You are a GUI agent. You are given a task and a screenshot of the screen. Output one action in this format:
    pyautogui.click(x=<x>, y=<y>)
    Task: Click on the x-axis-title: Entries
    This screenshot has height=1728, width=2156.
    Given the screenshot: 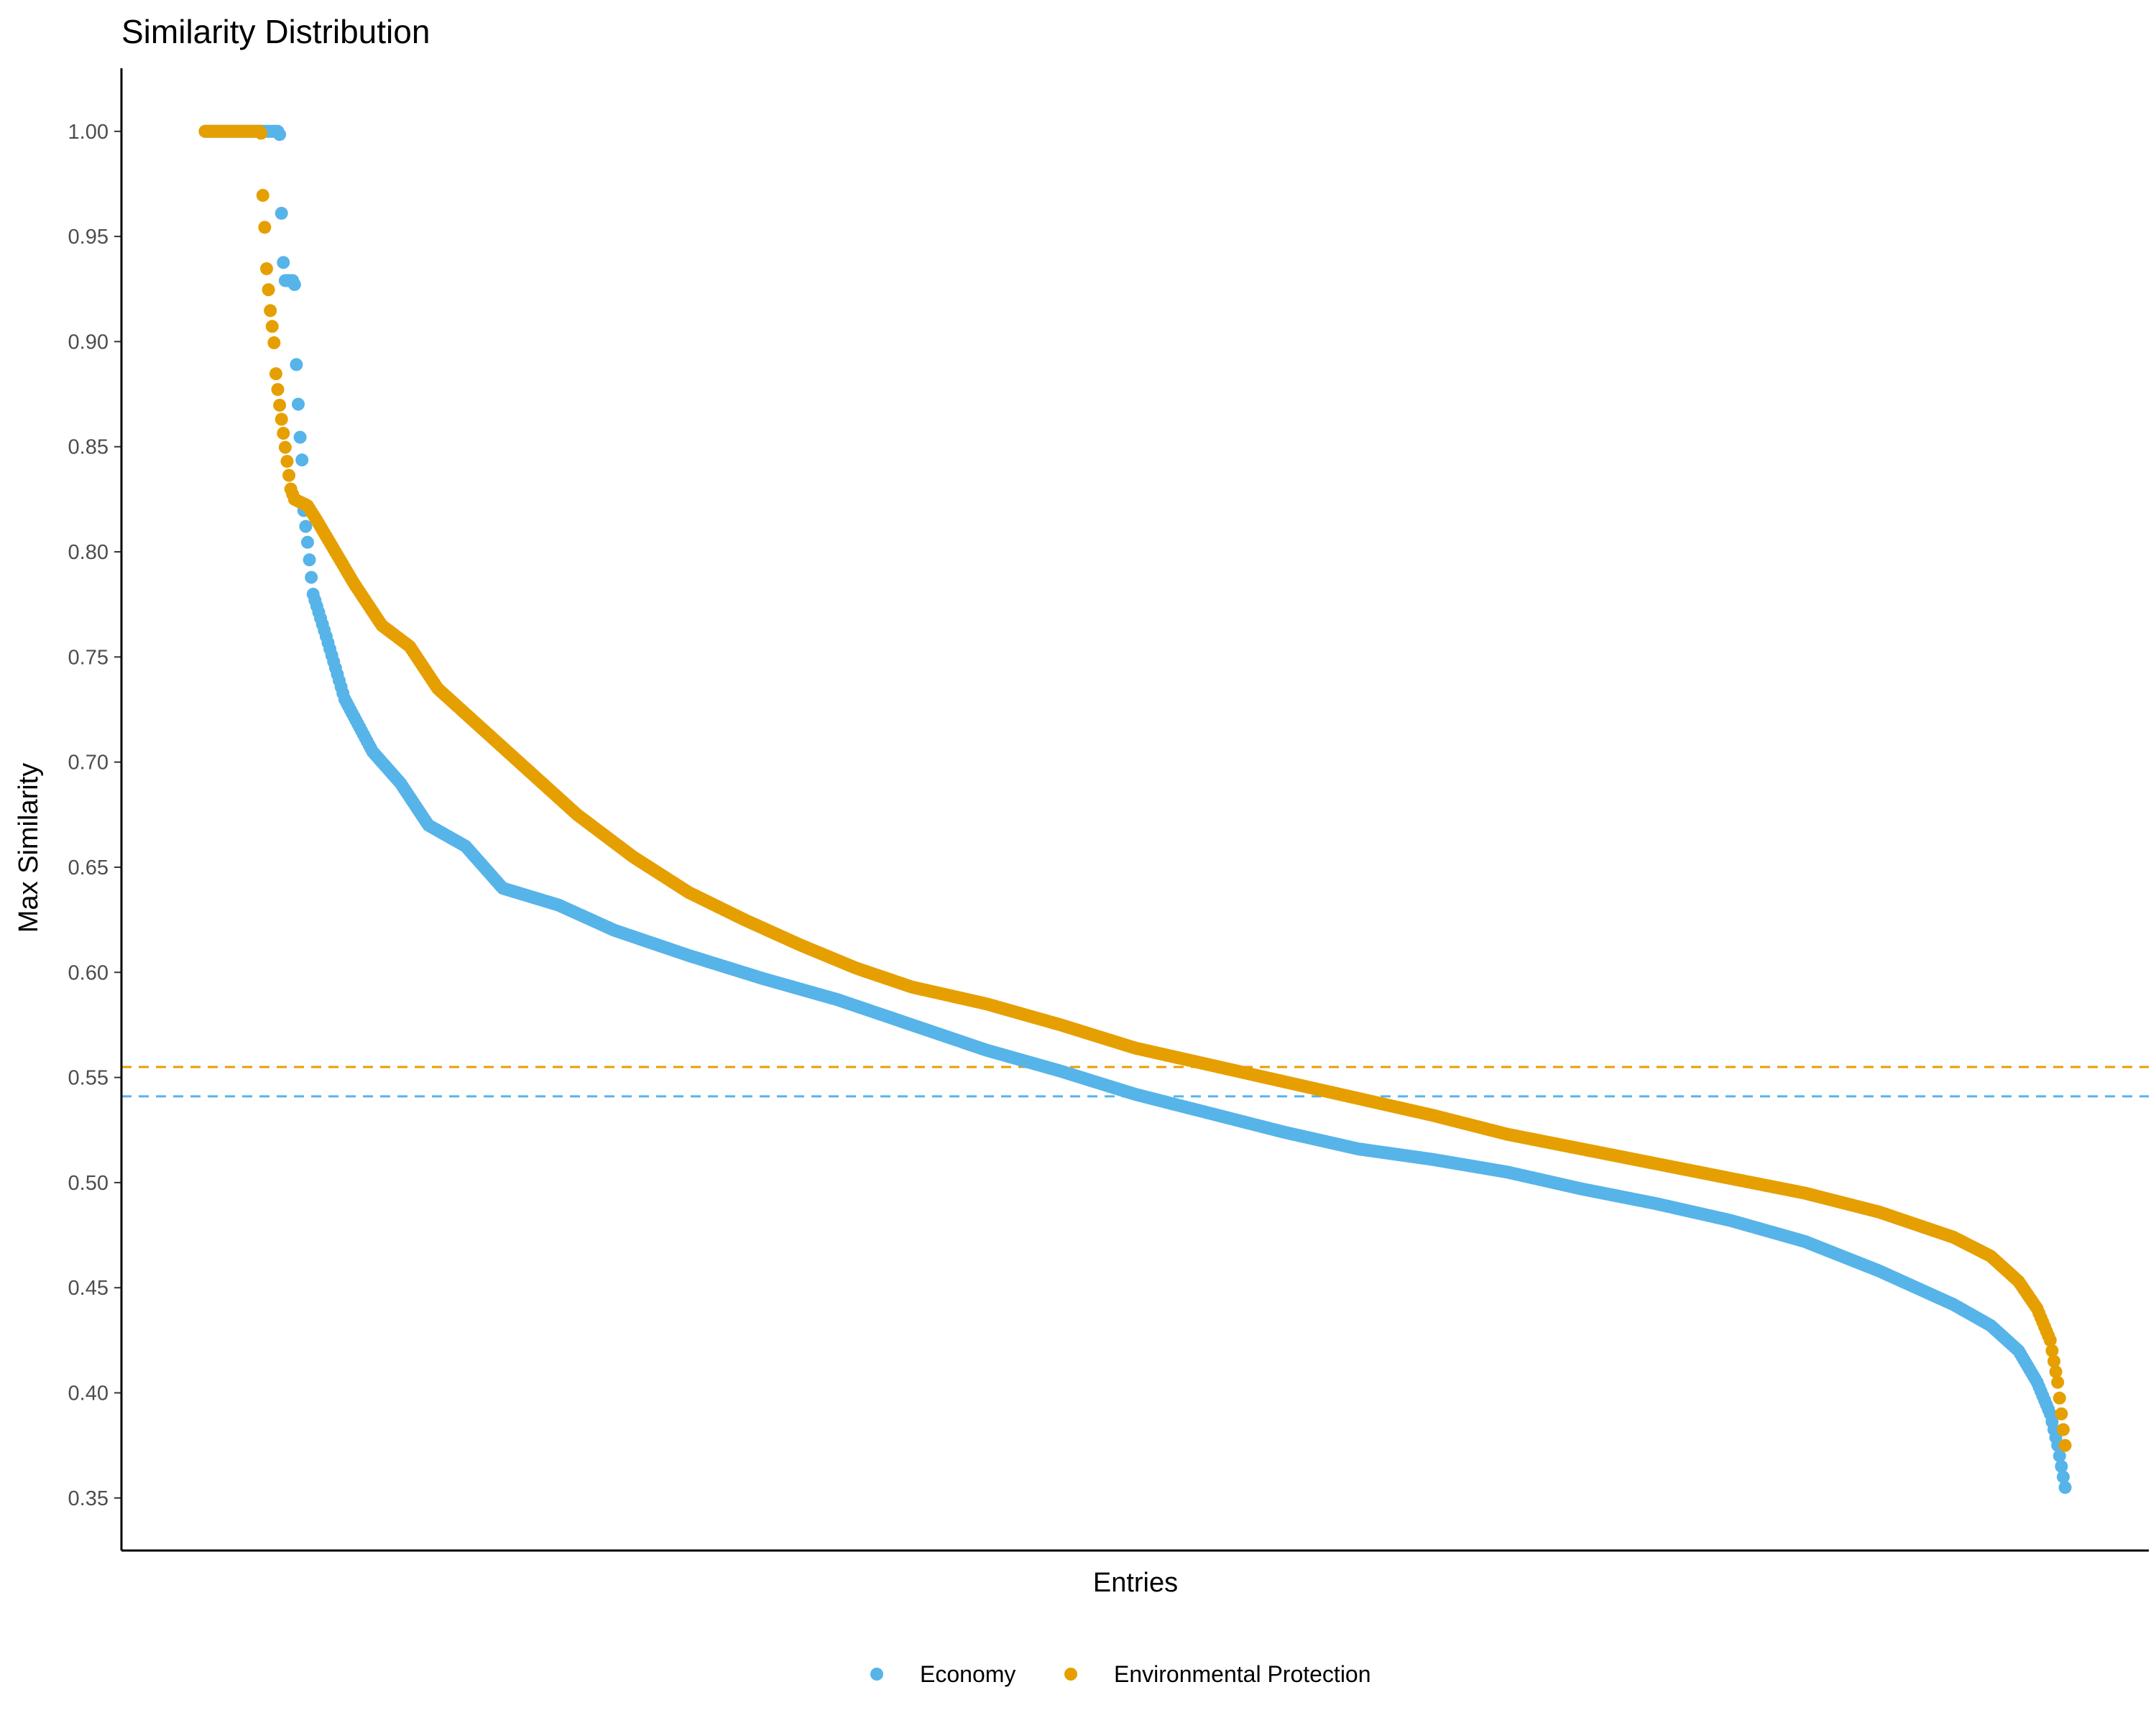 What is the action you would take?
    pyautogui.click(x=1136, y=1583)
    